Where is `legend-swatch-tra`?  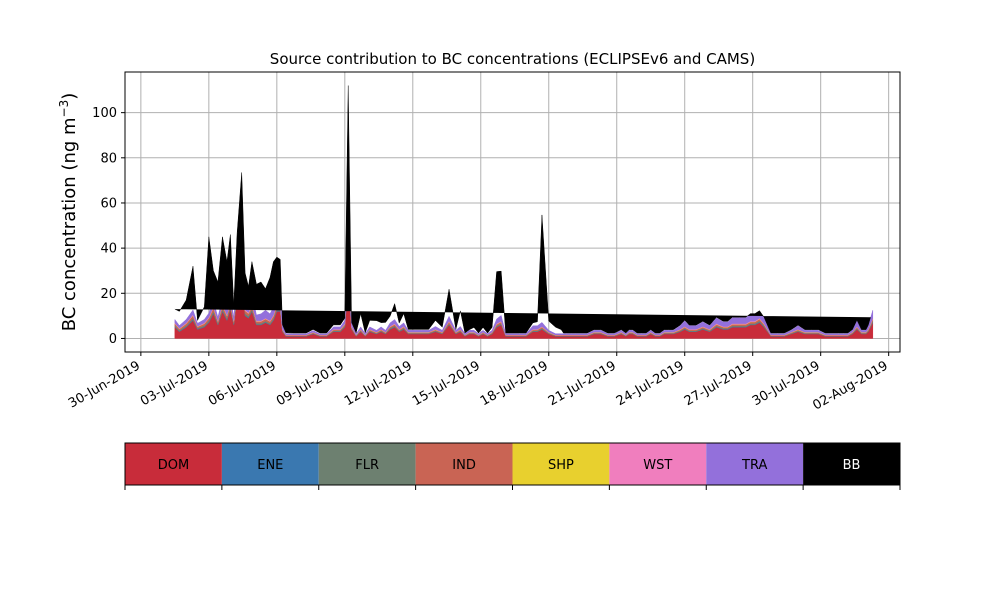 legend-swatch-tra is located at coordinates (755, 464).